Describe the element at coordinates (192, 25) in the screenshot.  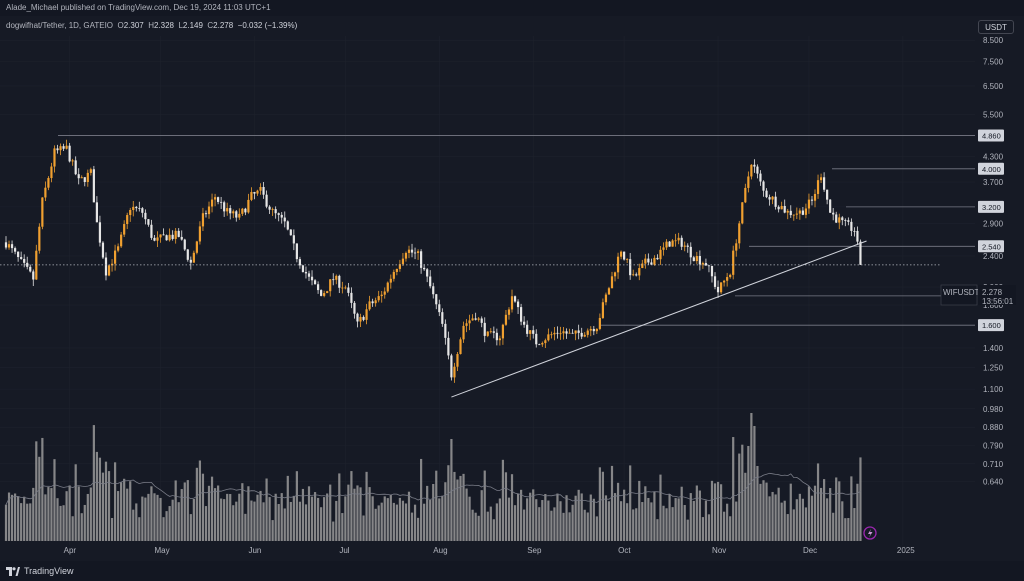
I see `low-value: 2.149` at that location.